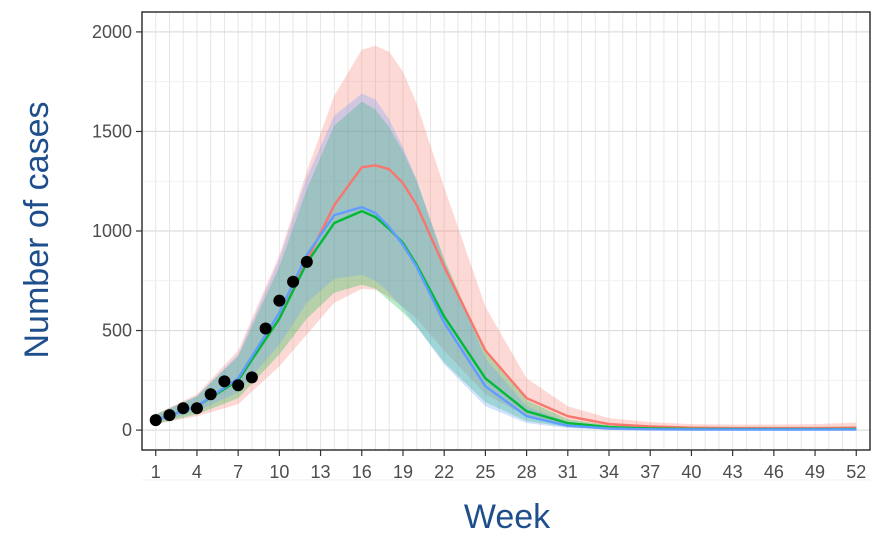 Image resolution: width=876 pixels, height=543 pixels. Describe the element at coordinates (568, 472) in the screenshot. I see `x-tick-label: 31` at that location.